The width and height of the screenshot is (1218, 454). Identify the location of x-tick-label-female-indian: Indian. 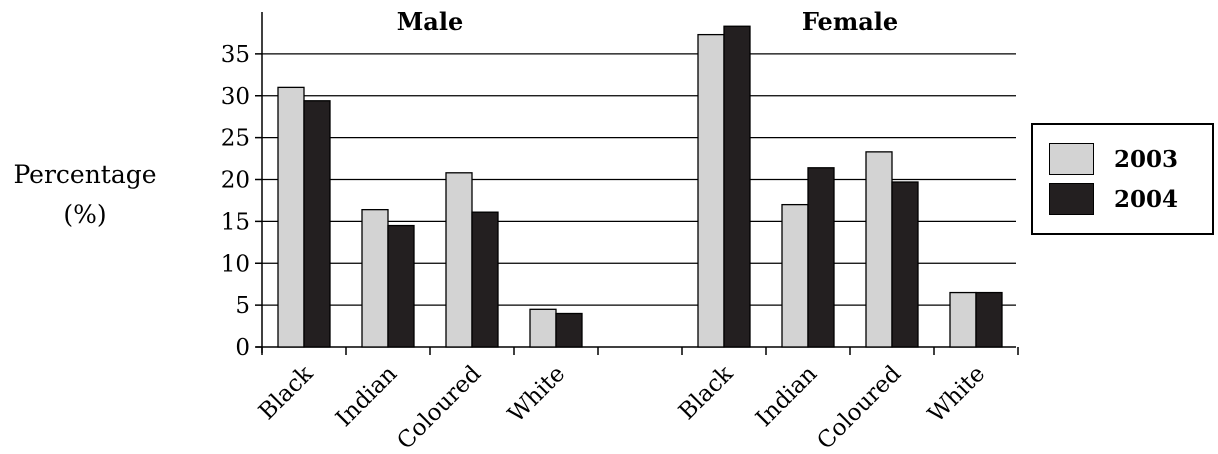
(786, 396).